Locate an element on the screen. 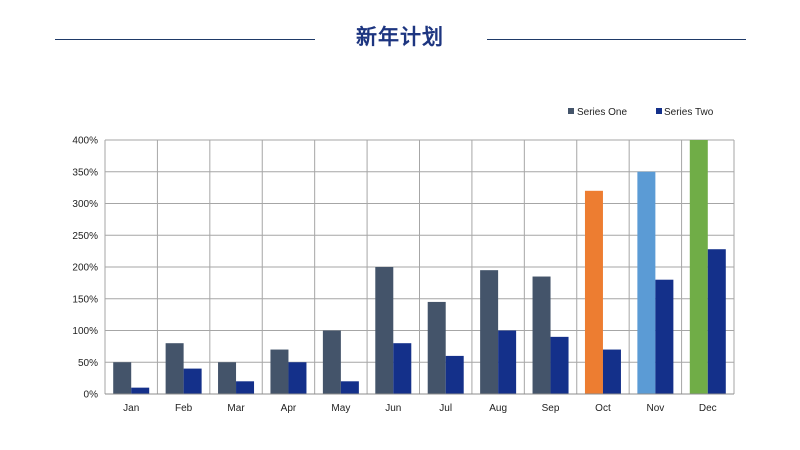 Image resolution: width=800 pixels, height=450 pixels. title-line-left is located at coordinates (185, 39).